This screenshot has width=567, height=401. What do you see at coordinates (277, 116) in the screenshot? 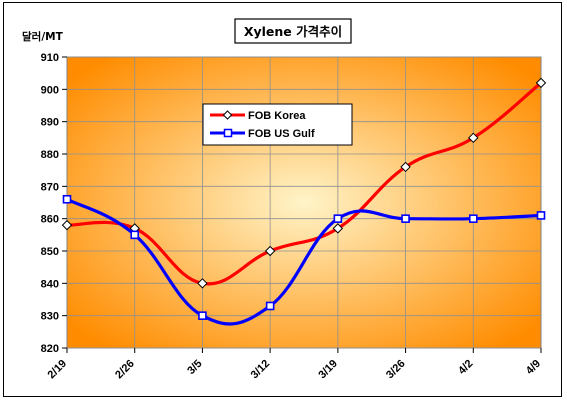
I see `legend-label-fob-korea: FOB Korea` at bounding box center [277, 116].